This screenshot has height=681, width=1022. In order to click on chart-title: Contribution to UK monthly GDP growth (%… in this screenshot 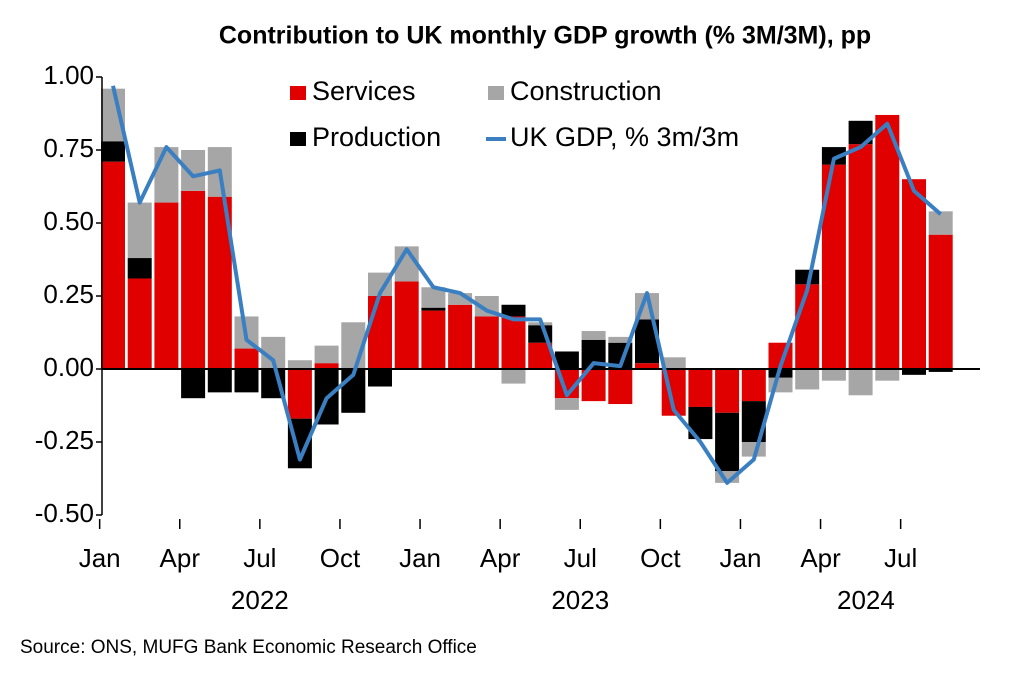, I will do `click(545, 36)`.